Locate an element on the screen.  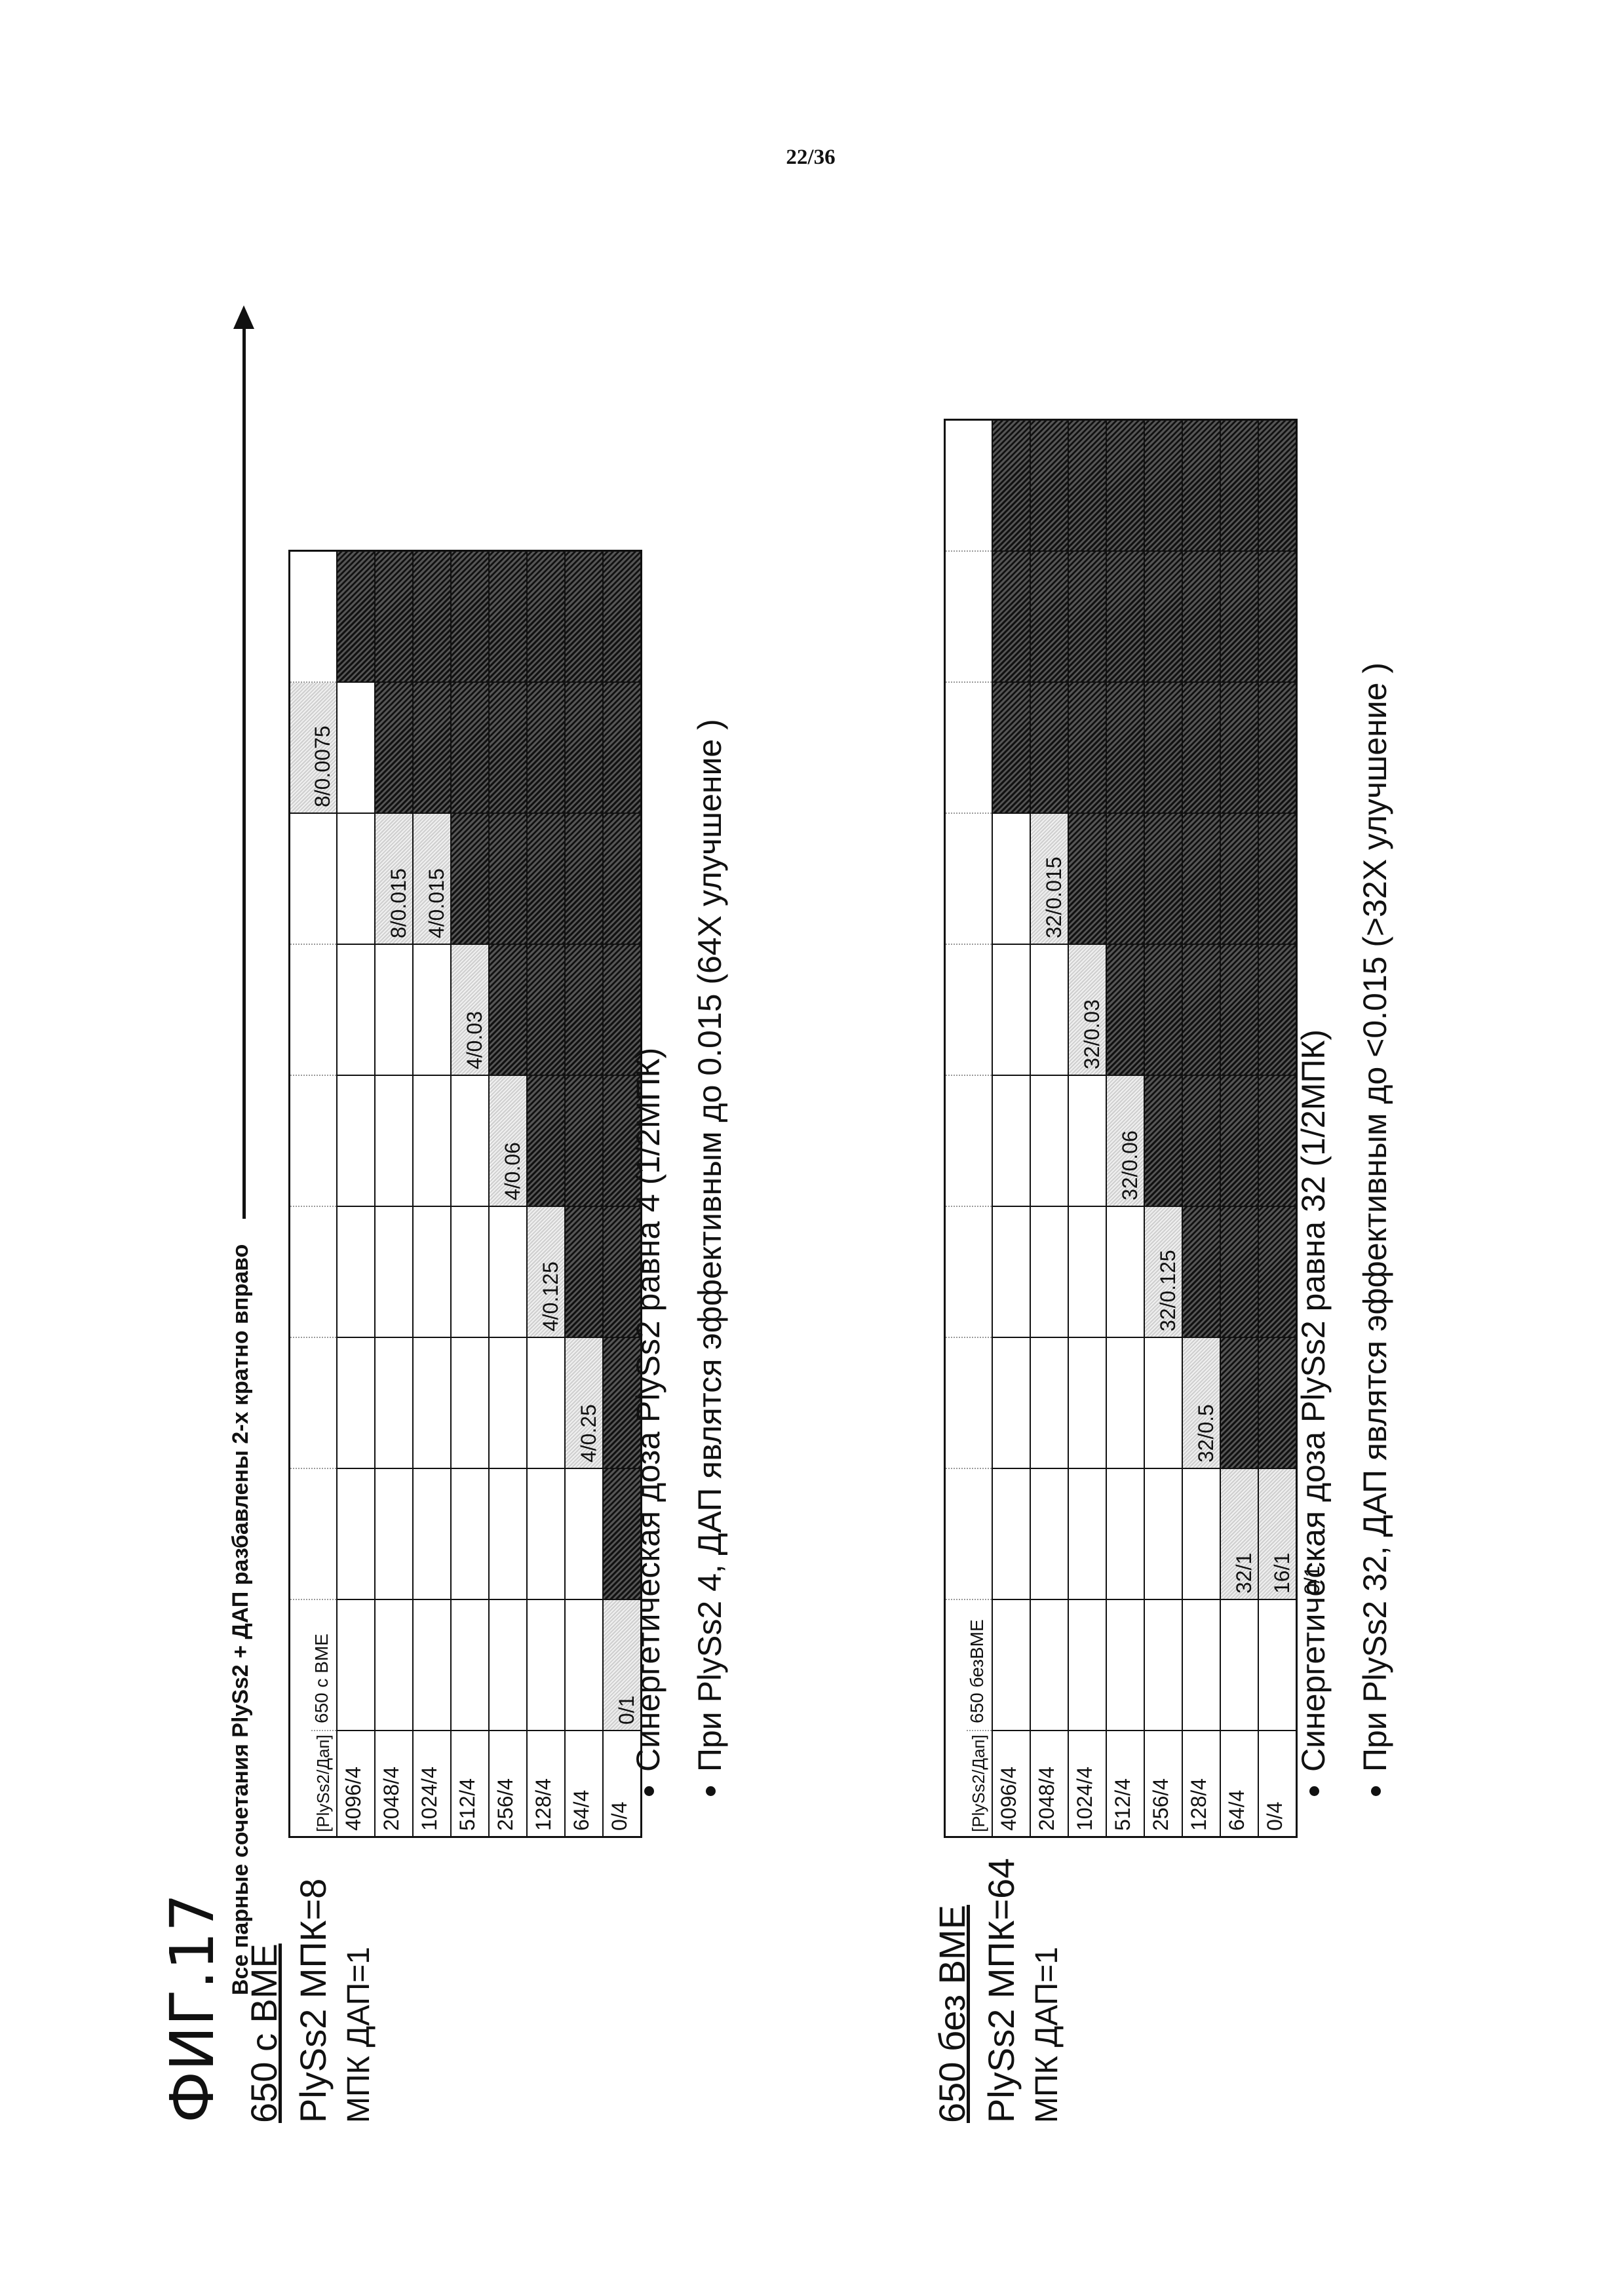
row-label: 64/4 is located at coordinates (1239, 1783).